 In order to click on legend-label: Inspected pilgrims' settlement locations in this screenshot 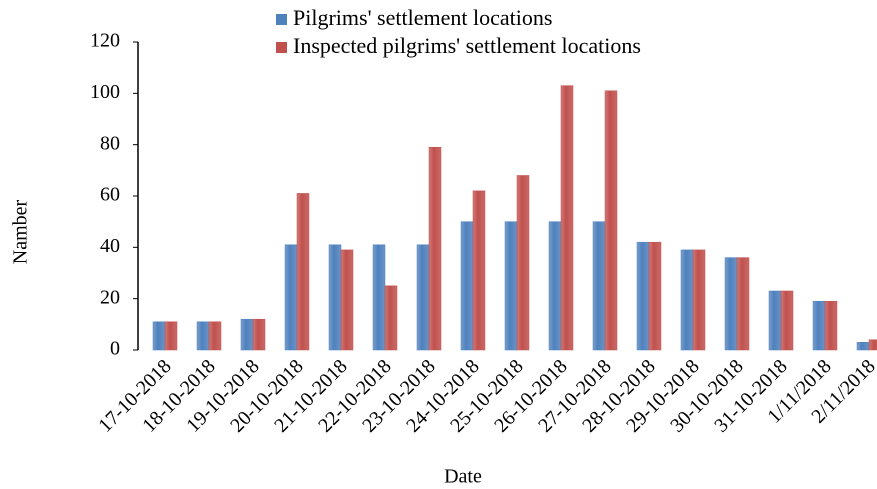, I will do `click(467, 45)`.